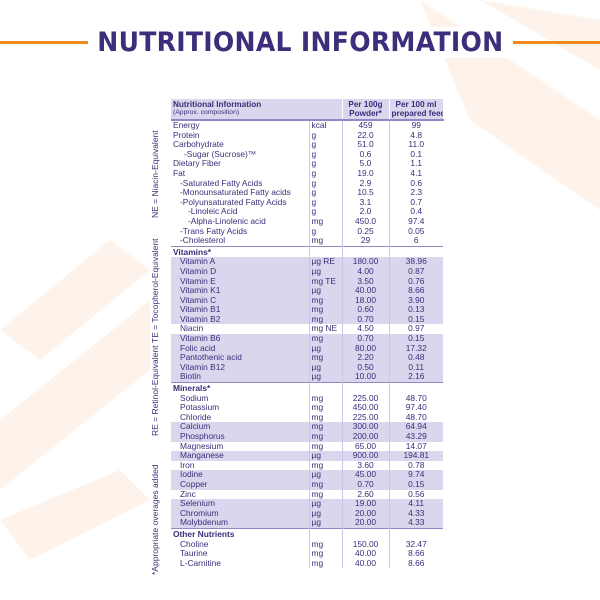 The width and height of the screenshot is (600, 600). What do you see at coordinates (307, 437) in the screenshot?
I see `table-row: Phosphorus mg 200.00 43.29` at bounding box center [307, 437].